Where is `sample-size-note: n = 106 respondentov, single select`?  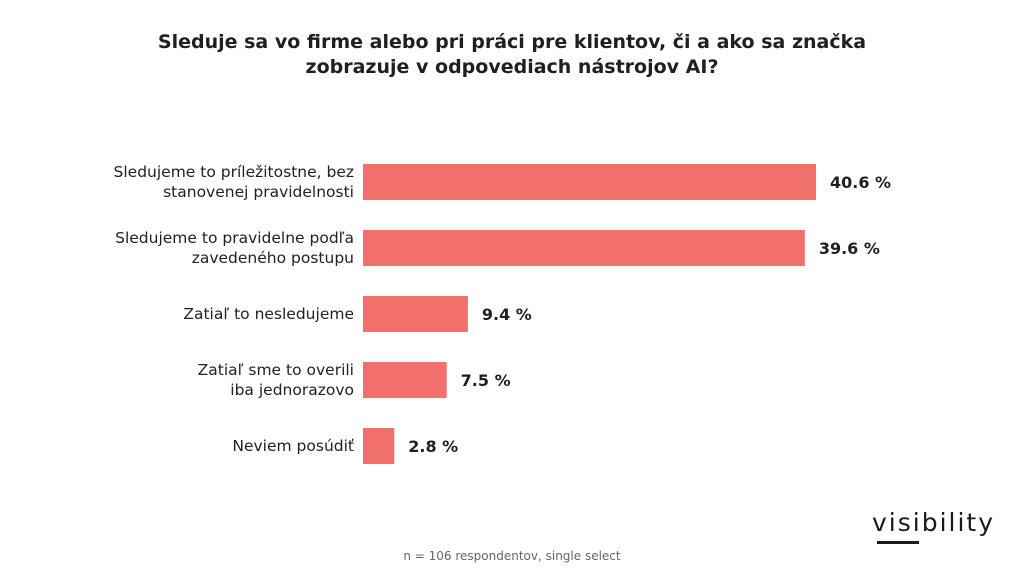
sample-size-note: n = 106 respondentov, single select is located at coordinates (512, 556).